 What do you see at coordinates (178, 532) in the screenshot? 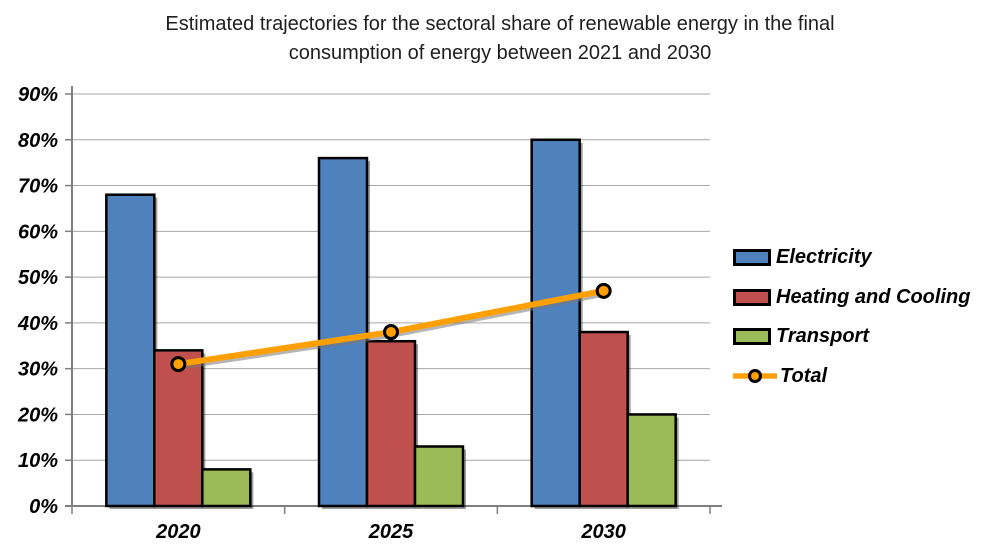
I see `x-tick-label: 2020` at bounding box center [178, 532].